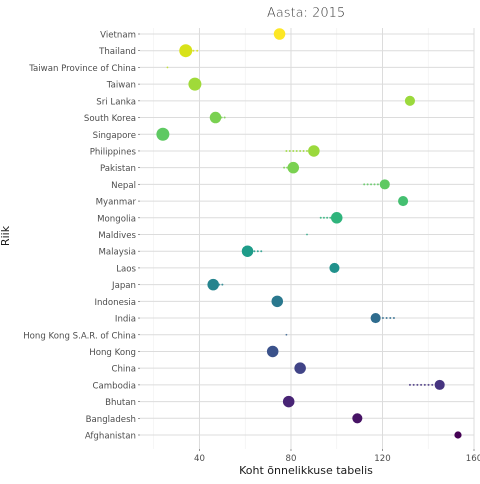  I want to click on y-tick-label: Hong Kong, so click(112, 353).